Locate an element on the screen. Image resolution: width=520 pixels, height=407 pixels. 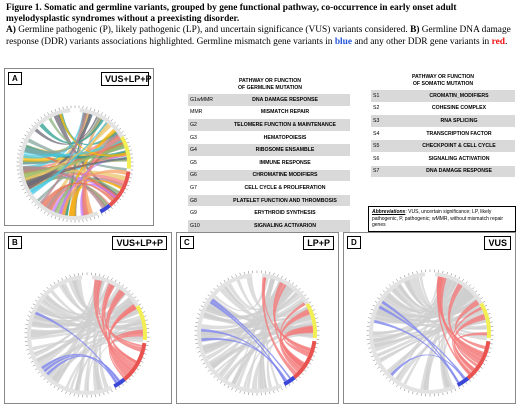
somatic-table-header: PATHWAY OR FUNCTION OF SOMATIC MUTATION is located at coordinates (443, 80).